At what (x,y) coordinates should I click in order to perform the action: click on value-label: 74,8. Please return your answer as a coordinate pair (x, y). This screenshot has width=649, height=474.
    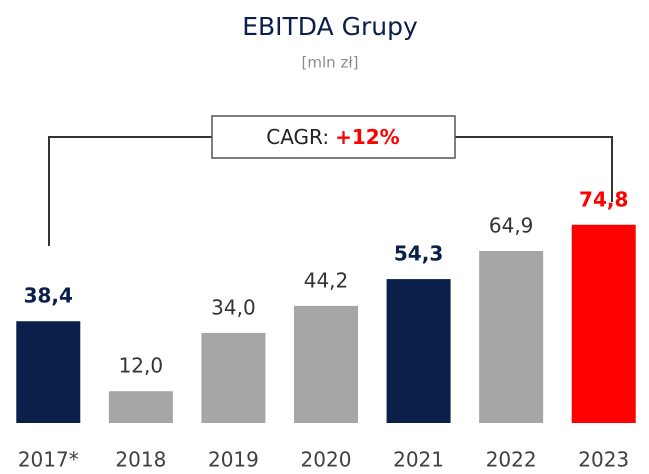
    Looking at the image, I should click on (603, 199).